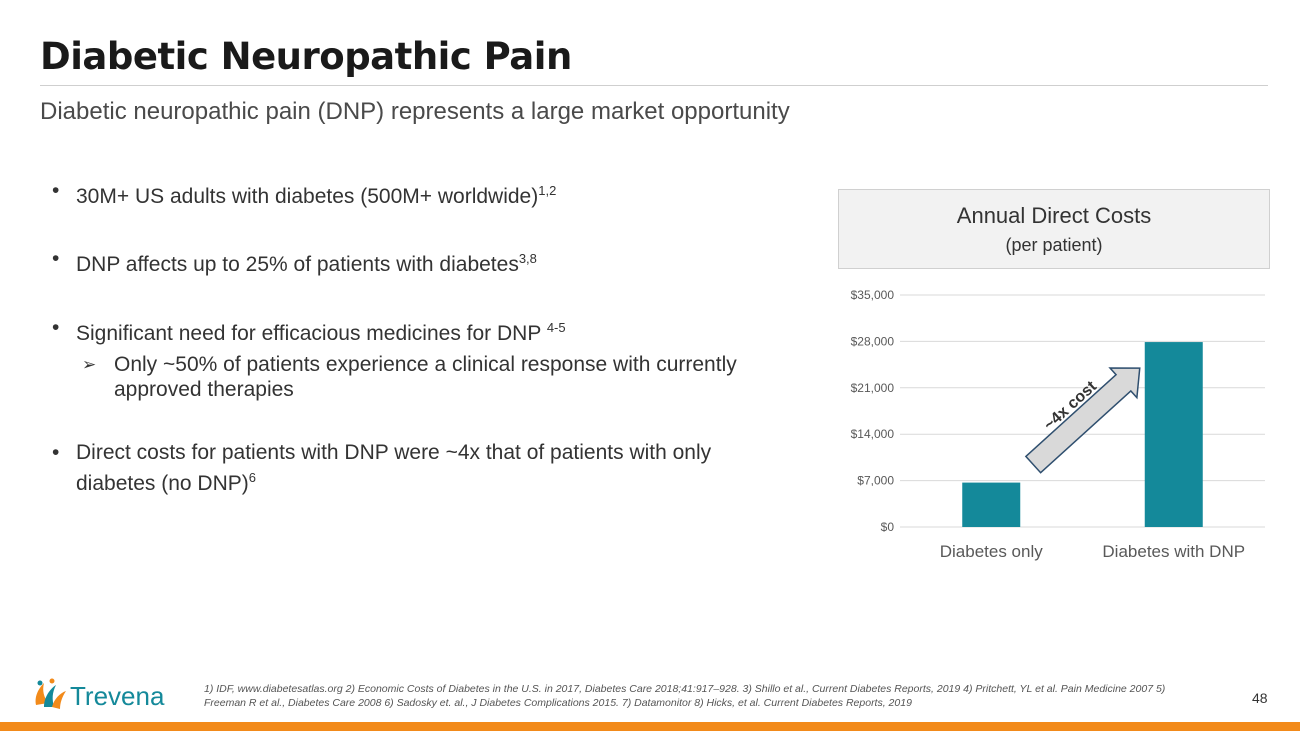 Image resolution: width=1300 pixels, height=731 pixels. I want to click on y-tick-label: $7,000, so click(875, 481).